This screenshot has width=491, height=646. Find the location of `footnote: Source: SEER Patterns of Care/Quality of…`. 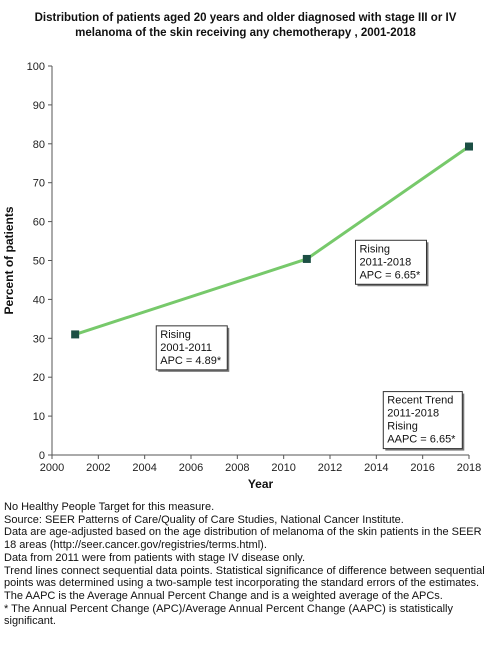

footnote: Source: SEER Patterns of Care/Quality of… is located at coordinates (204, 519).